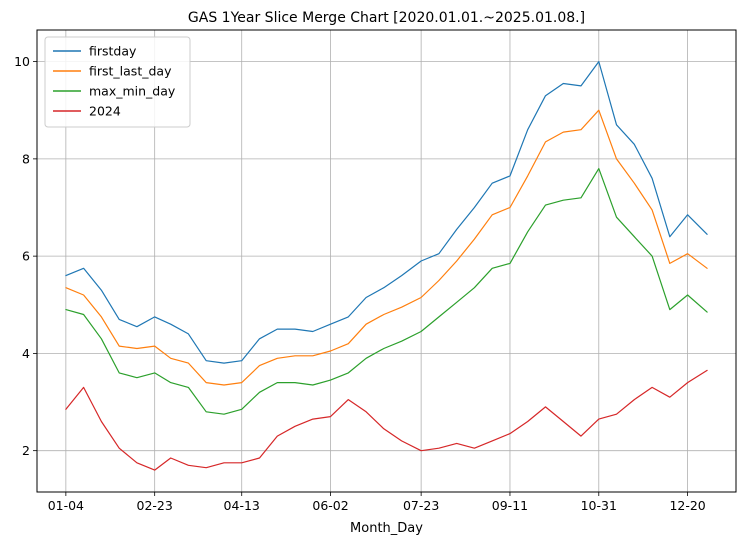 Image resolution: width=744 pixels, height=545 pixels. What do you see at coordinates (599, 505) in the screenshot?
I see `x-tick-label: 10-31` at bounding box center [599, 505].